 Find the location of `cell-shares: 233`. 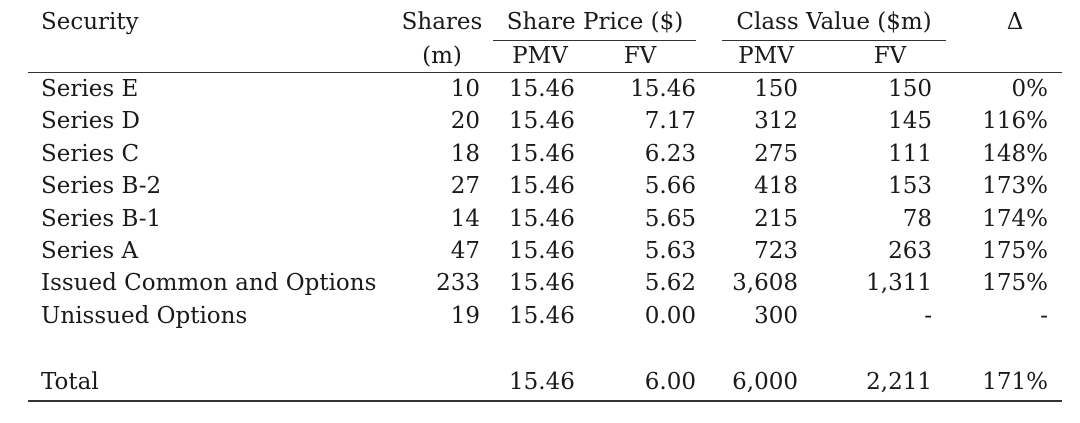

cell-shares: 233 is located at coordinates (458, 283).